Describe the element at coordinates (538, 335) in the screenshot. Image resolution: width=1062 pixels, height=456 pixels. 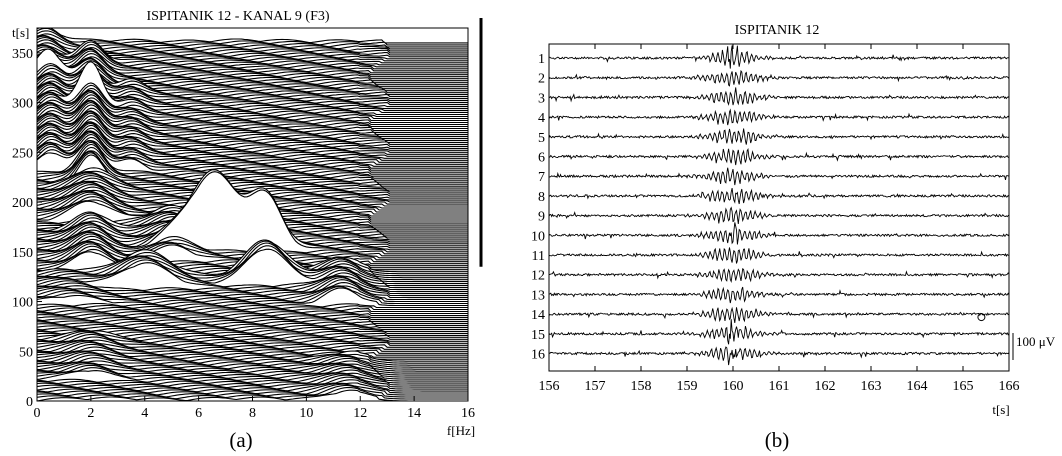
I see `channel-label-15: 15` at that location.